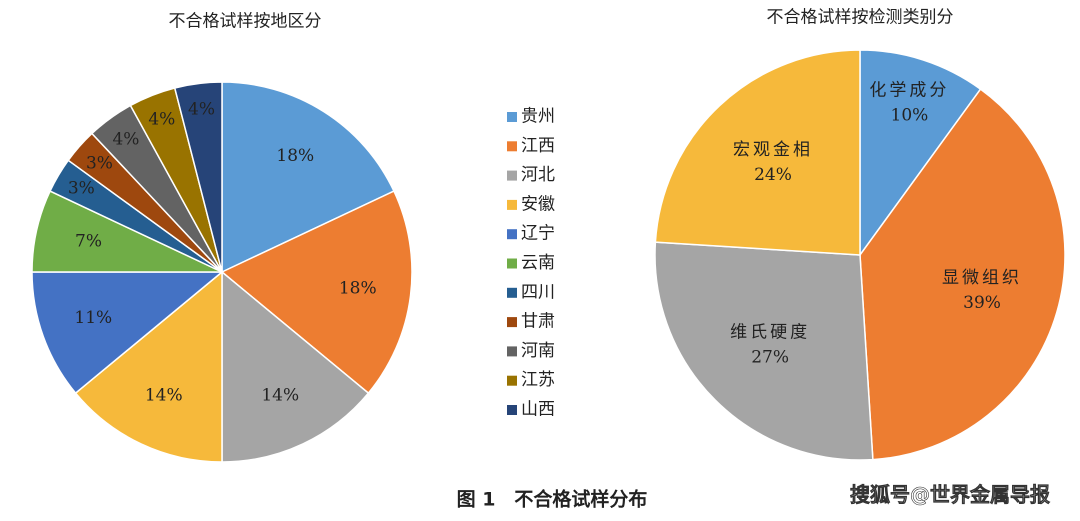 Image resolution: width=1080 pixels, height=521 pixels. Describe the element at coordinates (538, 380) in the screenshot. I see `legend-label: 江苏` at that location.